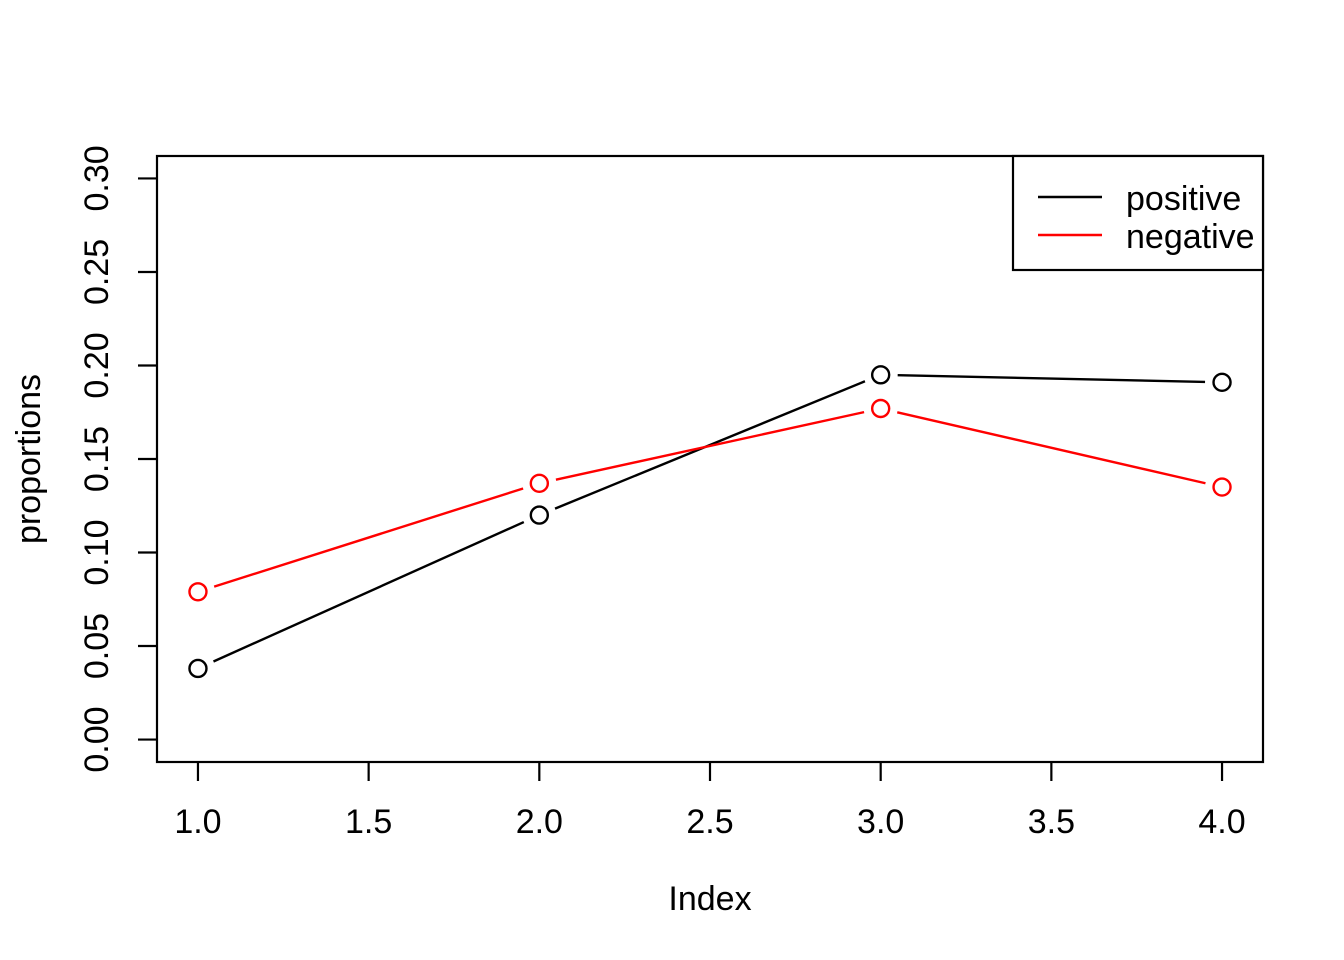 Image resolution: width=1344 pixels, height=960 pixels. What do you see at coordinates (539, 822) in the screenshot?
I see `x-tick-label: 2.0` at bounding box center [539, 822].